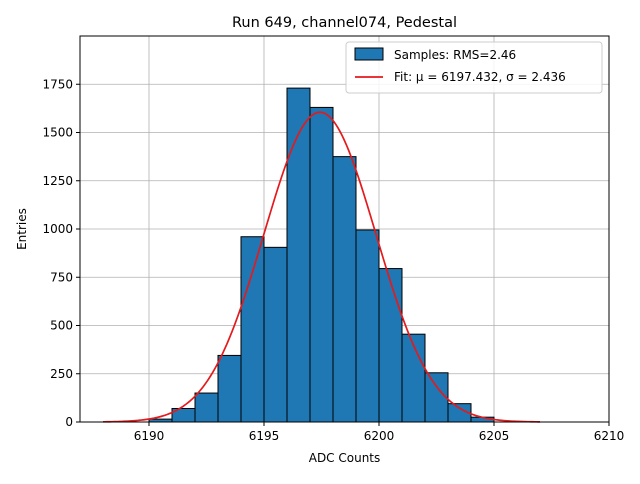  What do you see at coordinates (69, 422) in the screenshot?
I see `y-tick-label: 0` at bounding box center [69, 422].